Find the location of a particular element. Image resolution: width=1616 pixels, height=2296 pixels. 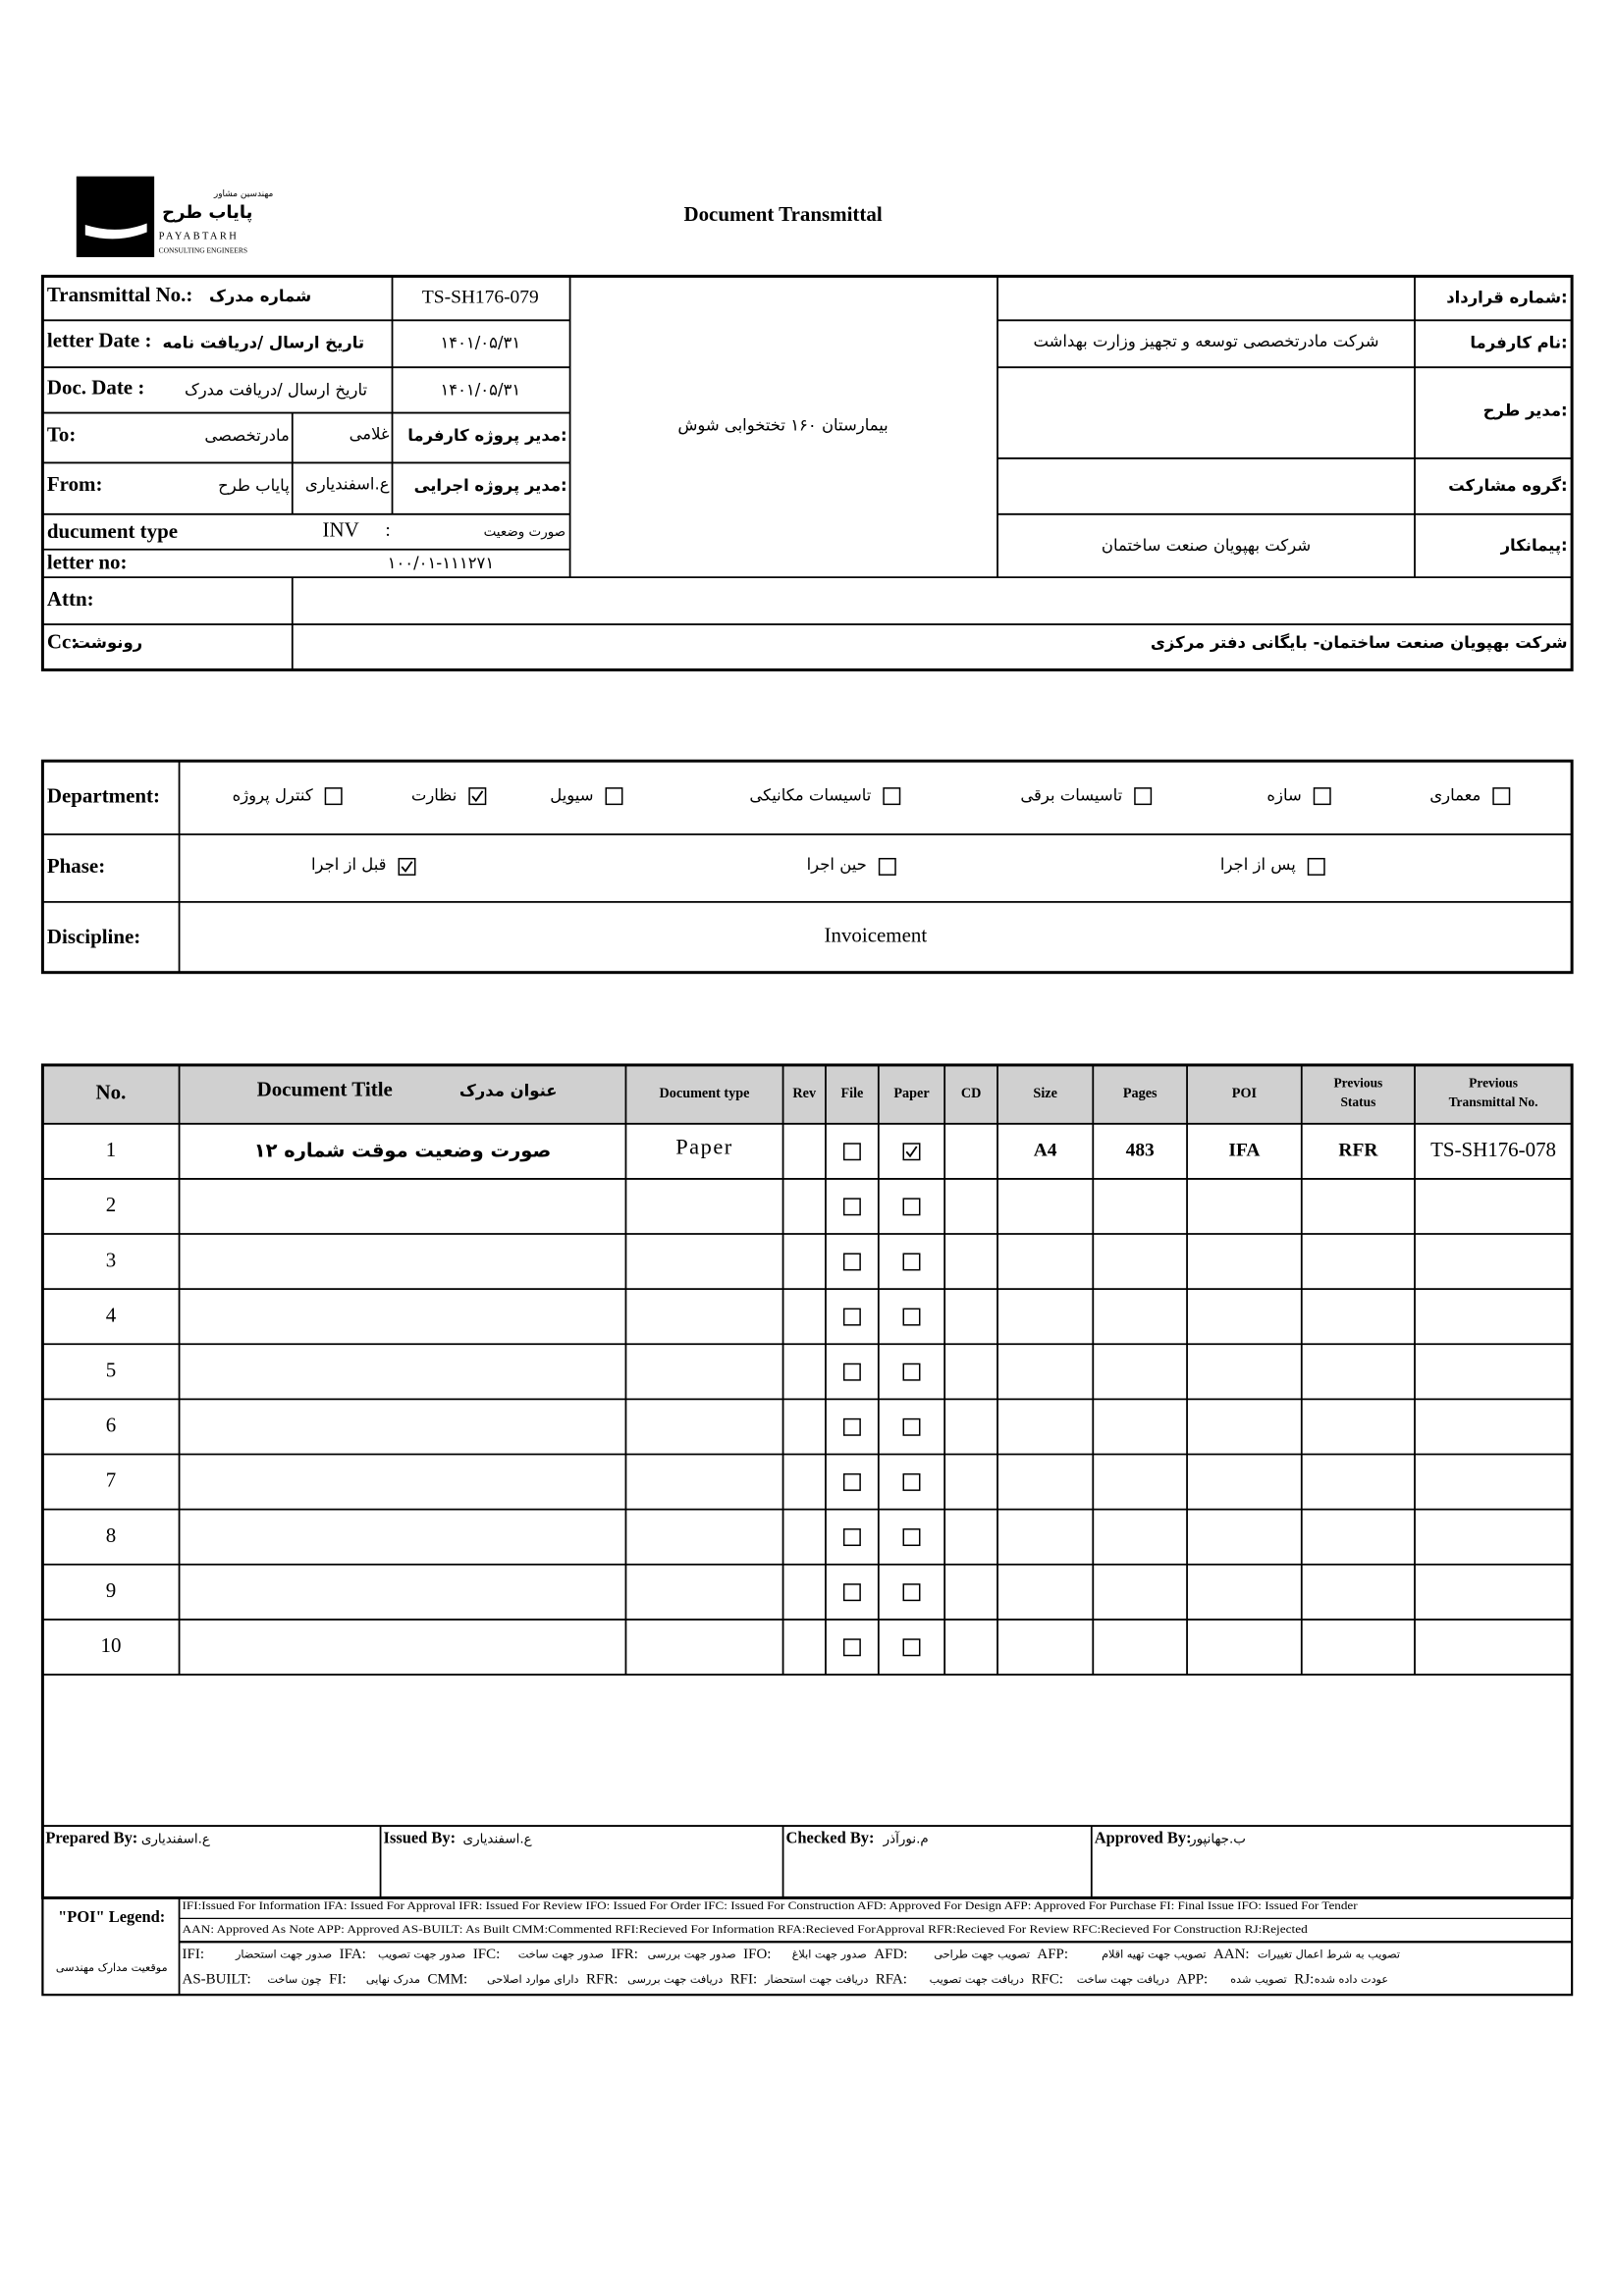

column-header: Transmittal No. is located at coordinates (1493, 1102).